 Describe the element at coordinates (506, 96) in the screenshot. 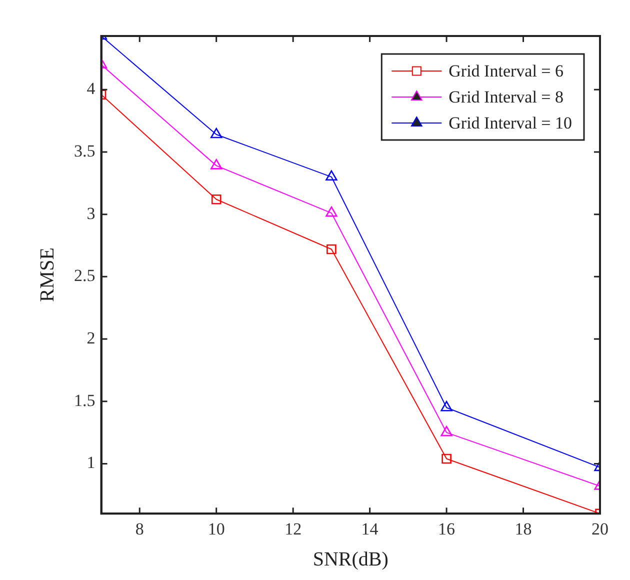

I see `legend-label: Grid Interval = 8` at that location.